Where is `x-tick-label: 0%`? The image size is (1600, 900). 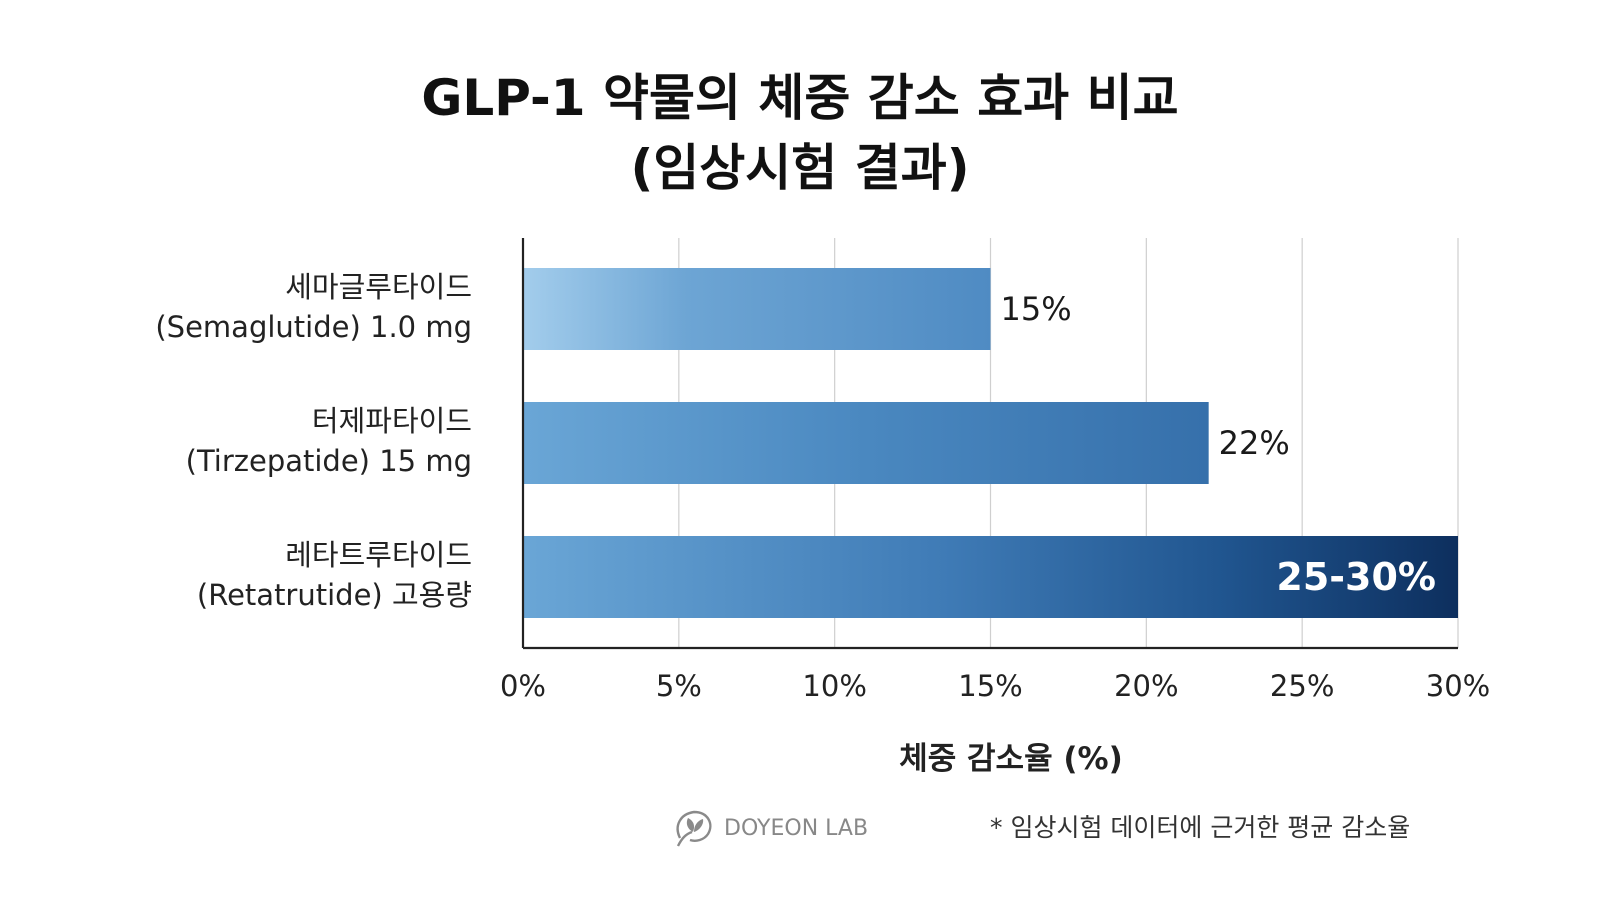 x-tick-label: 0% is located at coordinates (523, 686).